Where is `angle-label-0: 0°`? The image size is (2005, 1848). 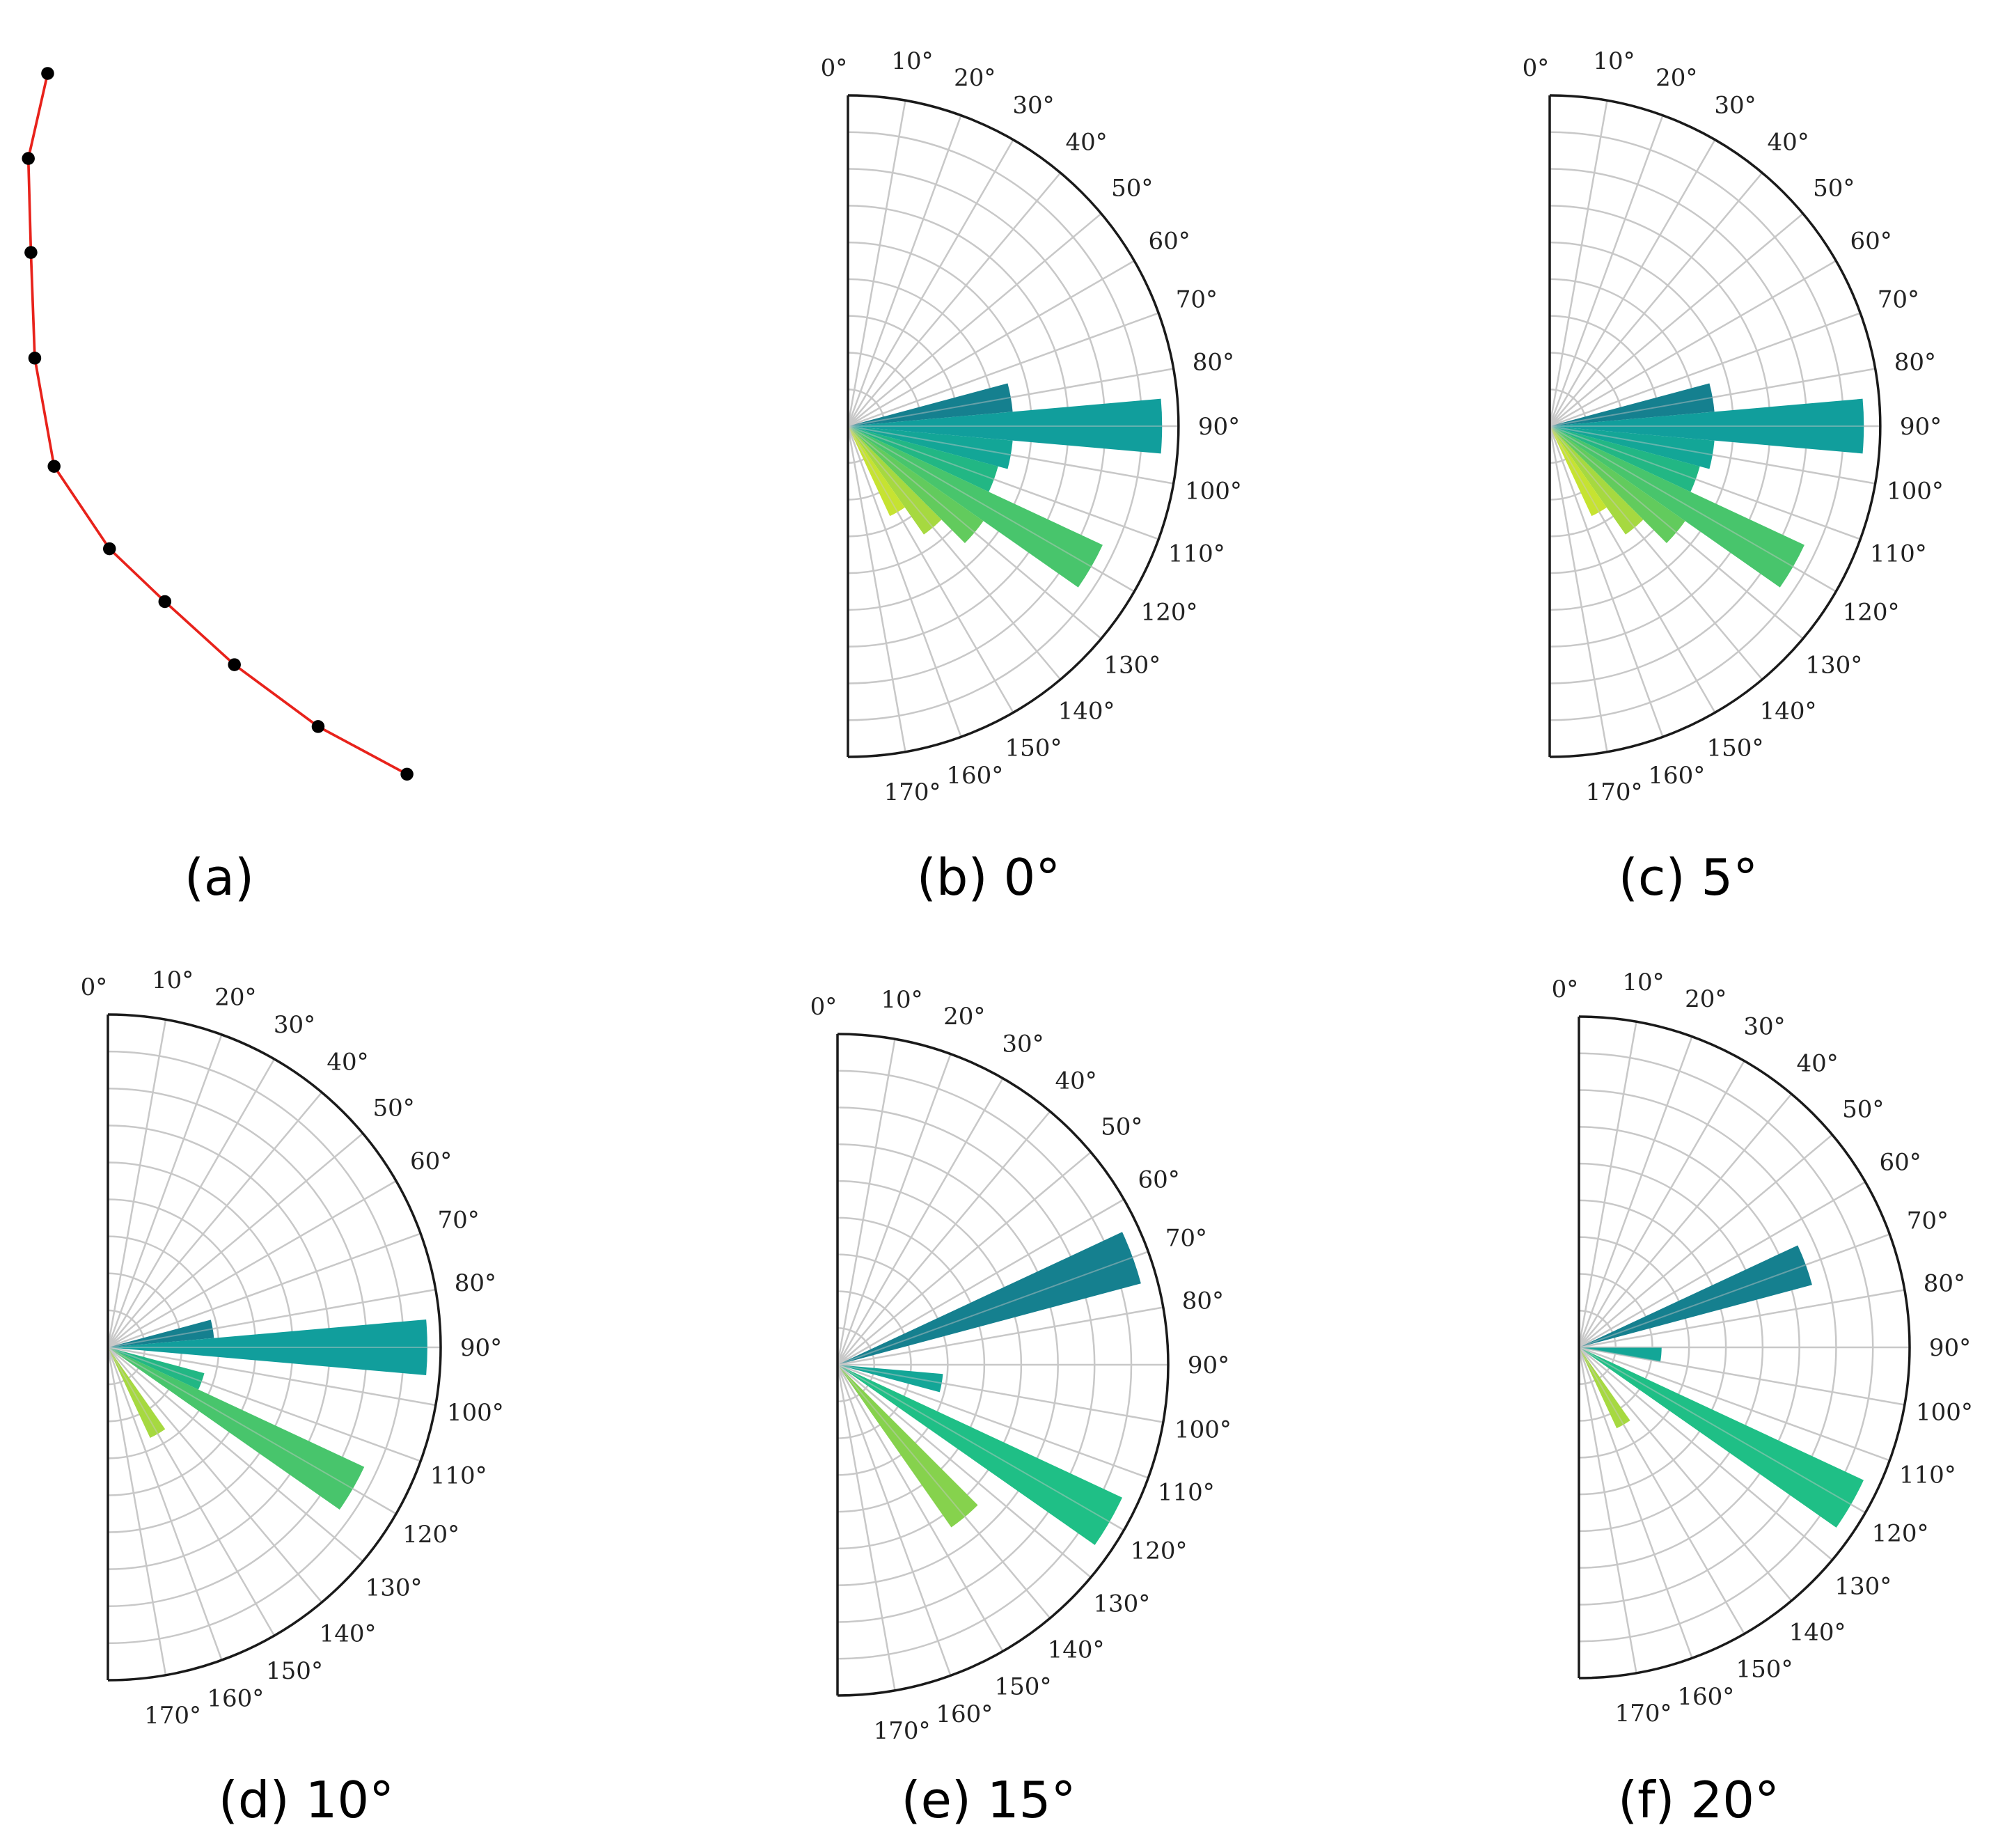
angle-label-0: 0° is located at coordinates (1565, 989).